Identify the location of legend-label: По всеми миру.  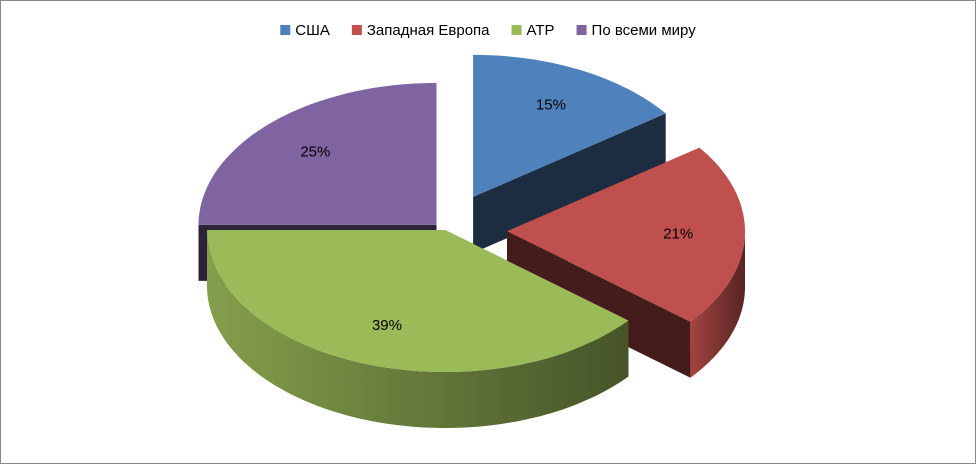
(644, 30).